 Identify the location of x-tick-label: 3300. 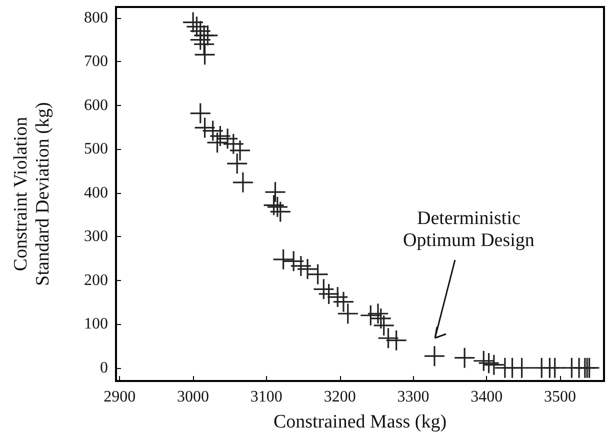
(413, 397).